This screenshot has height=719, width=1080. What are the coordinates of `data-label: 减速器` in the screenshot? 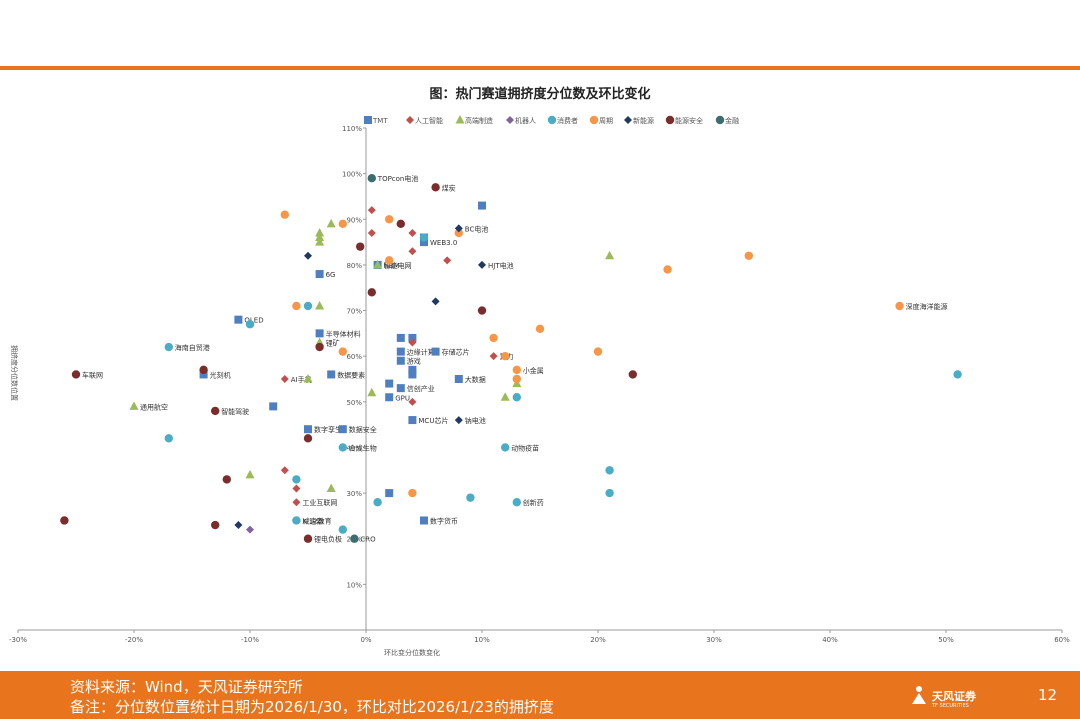 It's located at (312, 520).